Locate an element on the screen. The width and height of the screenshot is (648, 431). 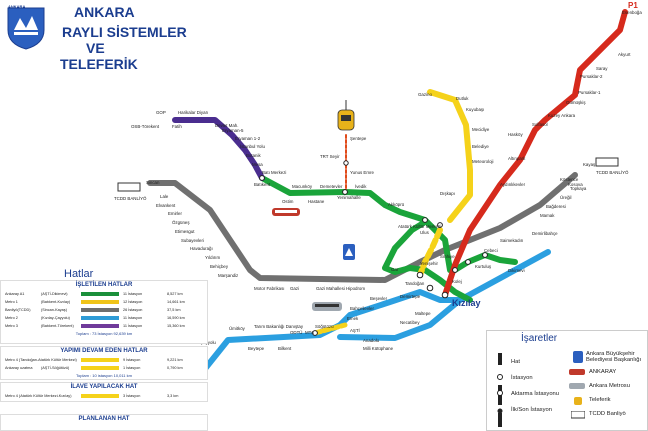
station-label: Tarım Bakanlığı Danıştay is located at coordinates (279, 326).